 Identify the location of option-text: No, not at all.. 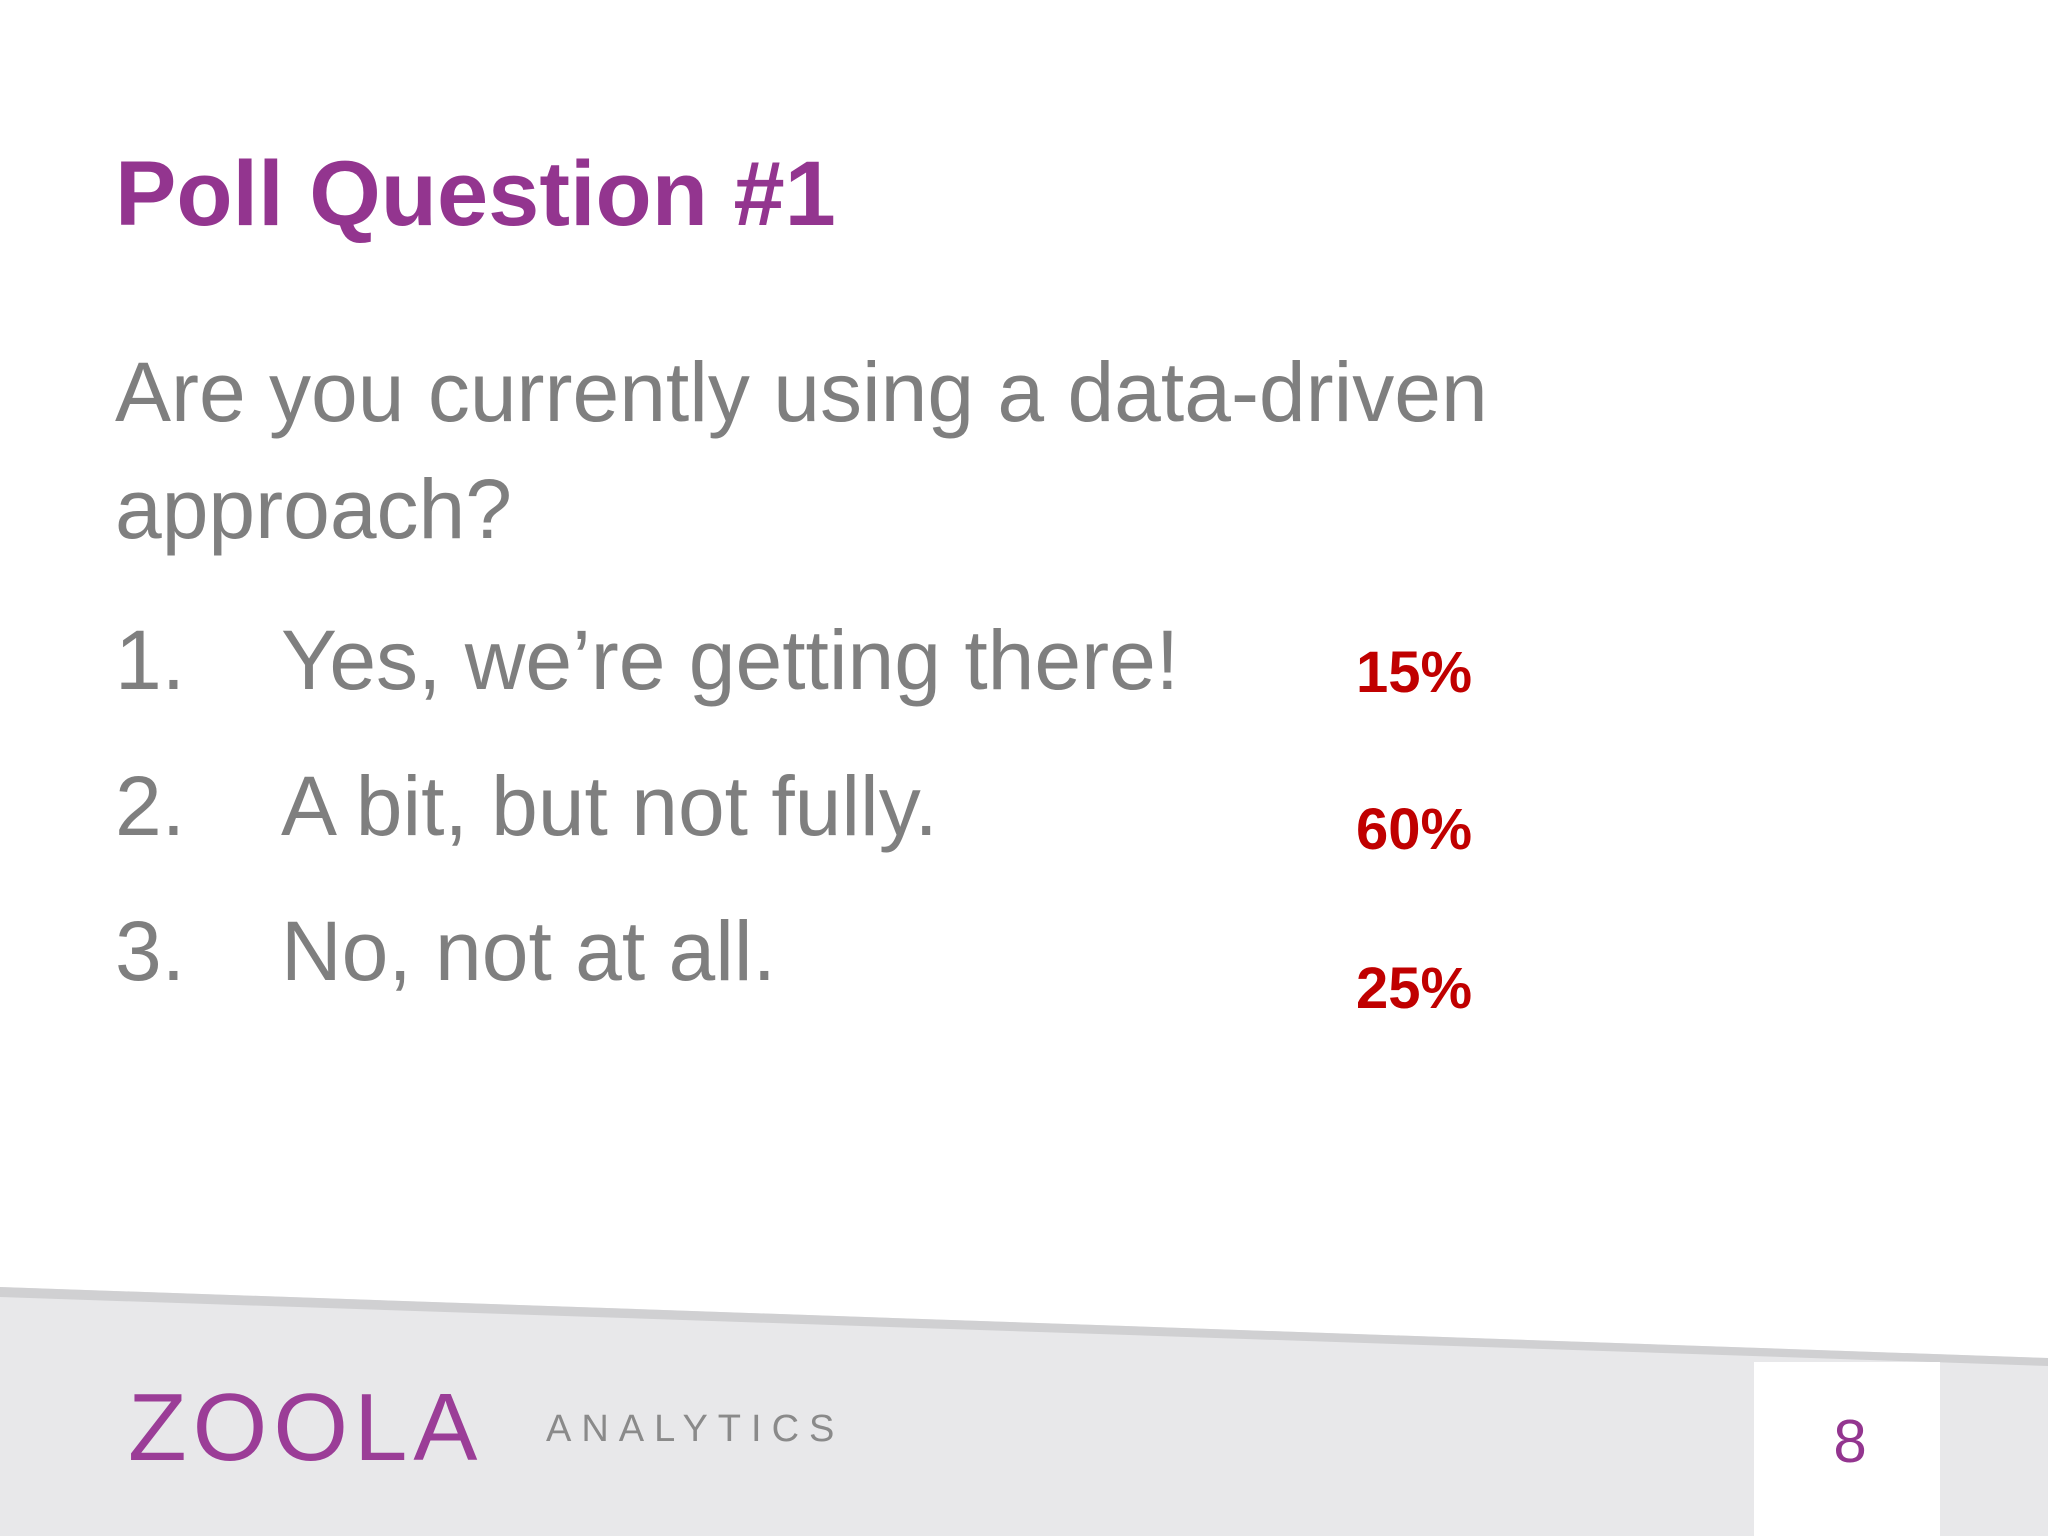
(528, 951).